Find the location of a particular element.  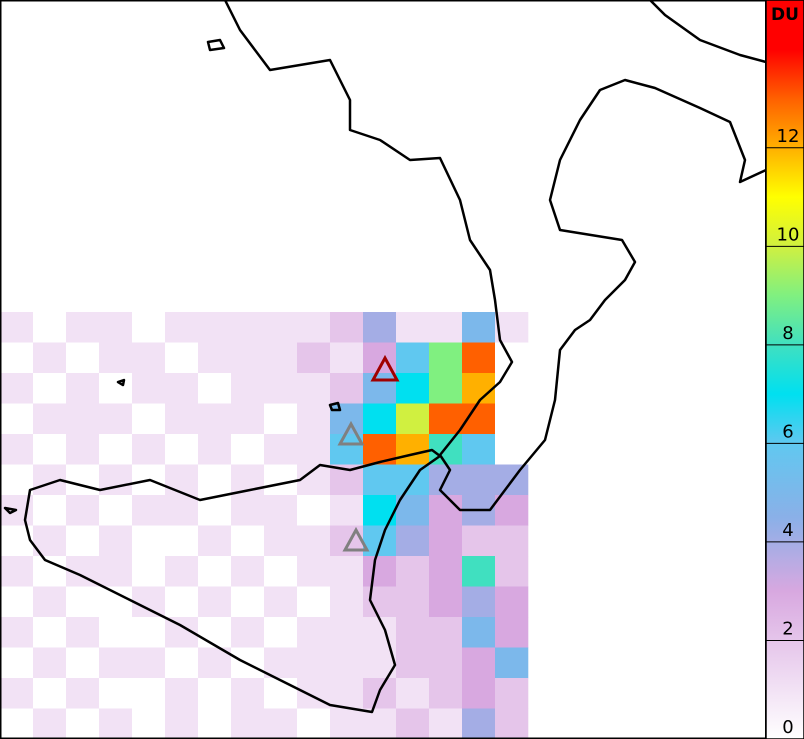

colorbar-ticks: 0 2 4 6 8 10 12 is located at coordinates (785, 432).